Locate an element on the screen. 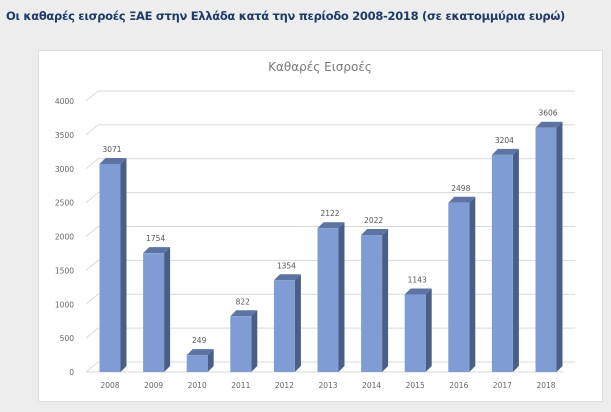  data-label: 2498 is located at coordinates (460, 188).